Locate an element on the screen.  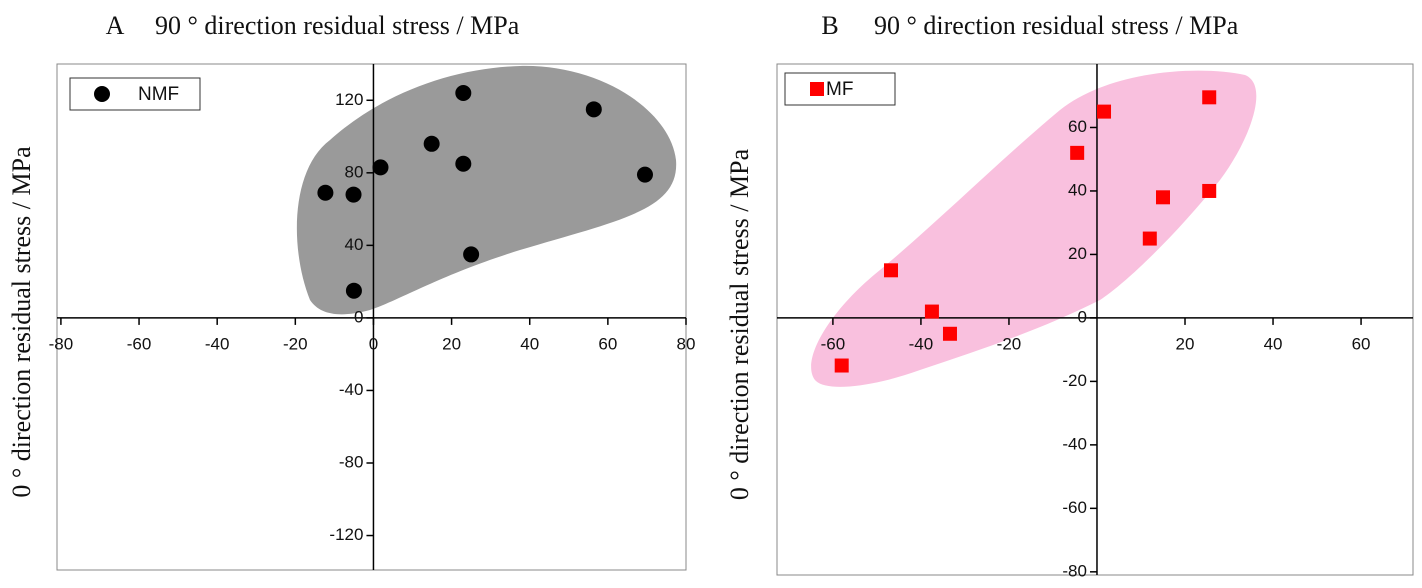
y-tick-label: 80 is located at coordinates (354, 171).